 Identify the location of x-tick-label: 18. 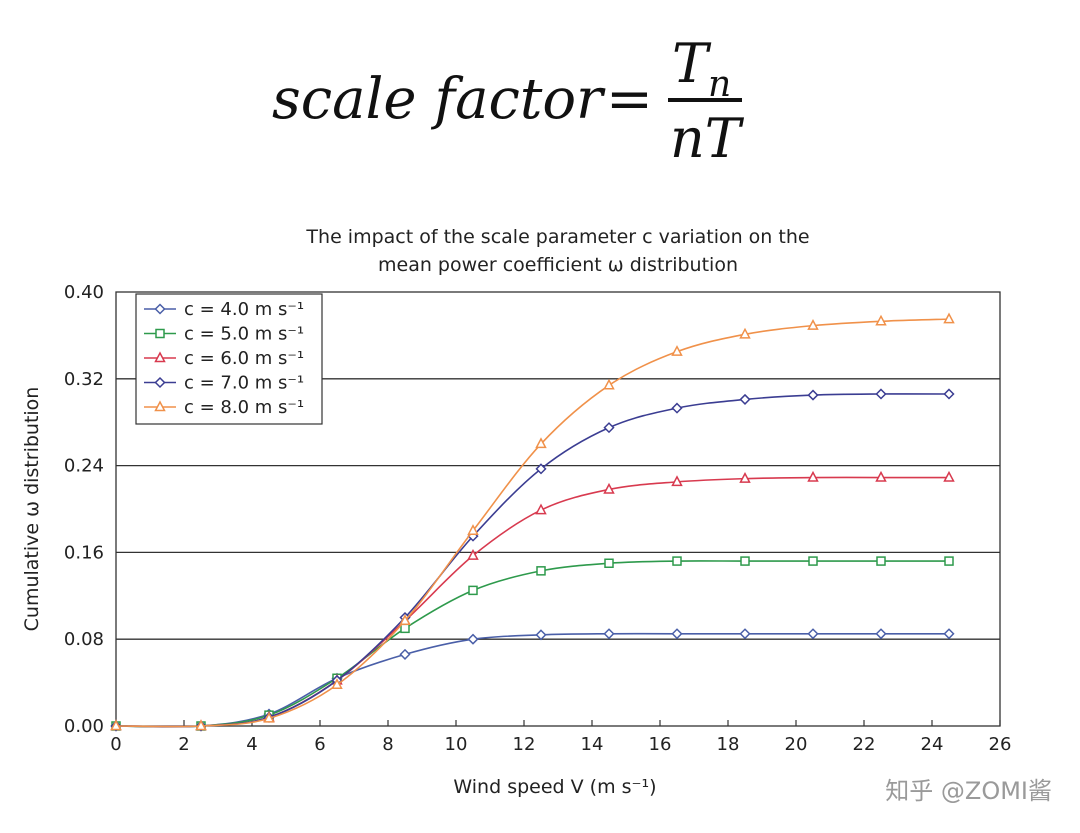
(728, 744).